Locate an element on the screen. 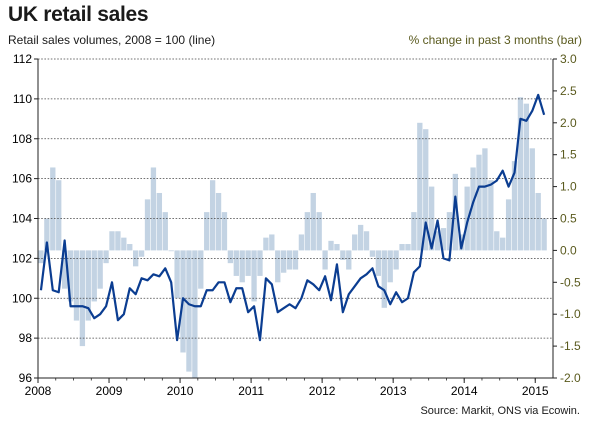 The height and width of the screenshot is (421, 590). right-tick-label: 2.0 is located at coordinates (568, 123).